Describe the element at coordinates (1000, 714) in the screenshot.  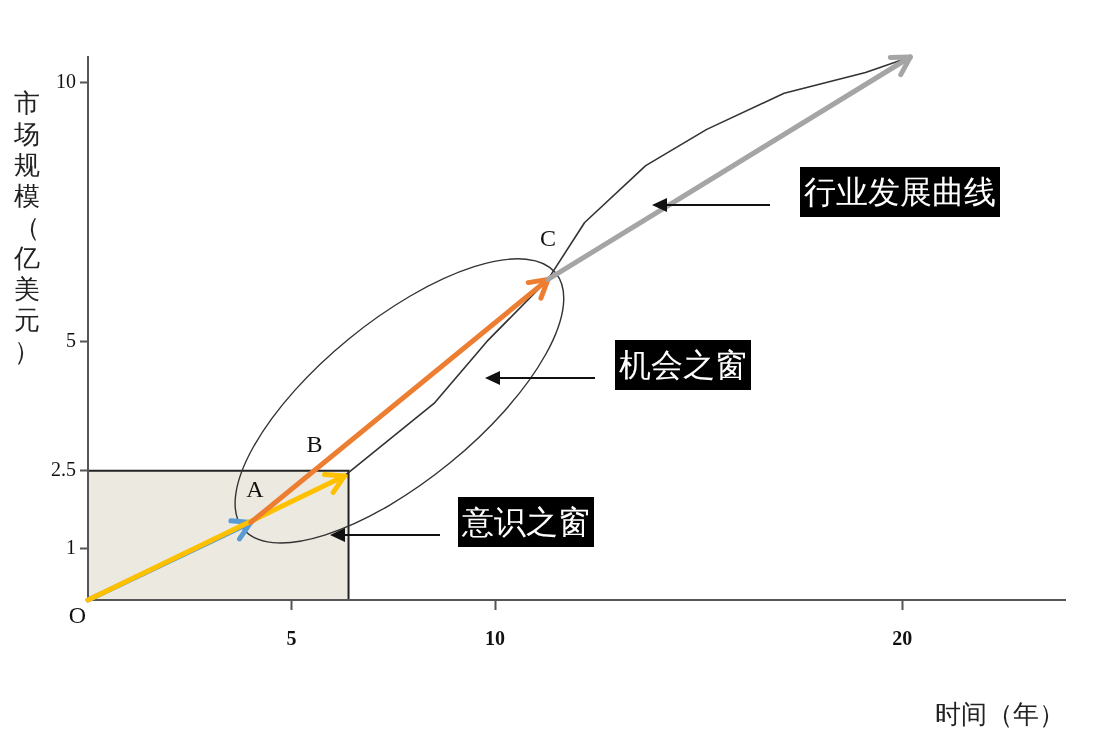
I see `x-axis-title: 时间（年）` at that location.